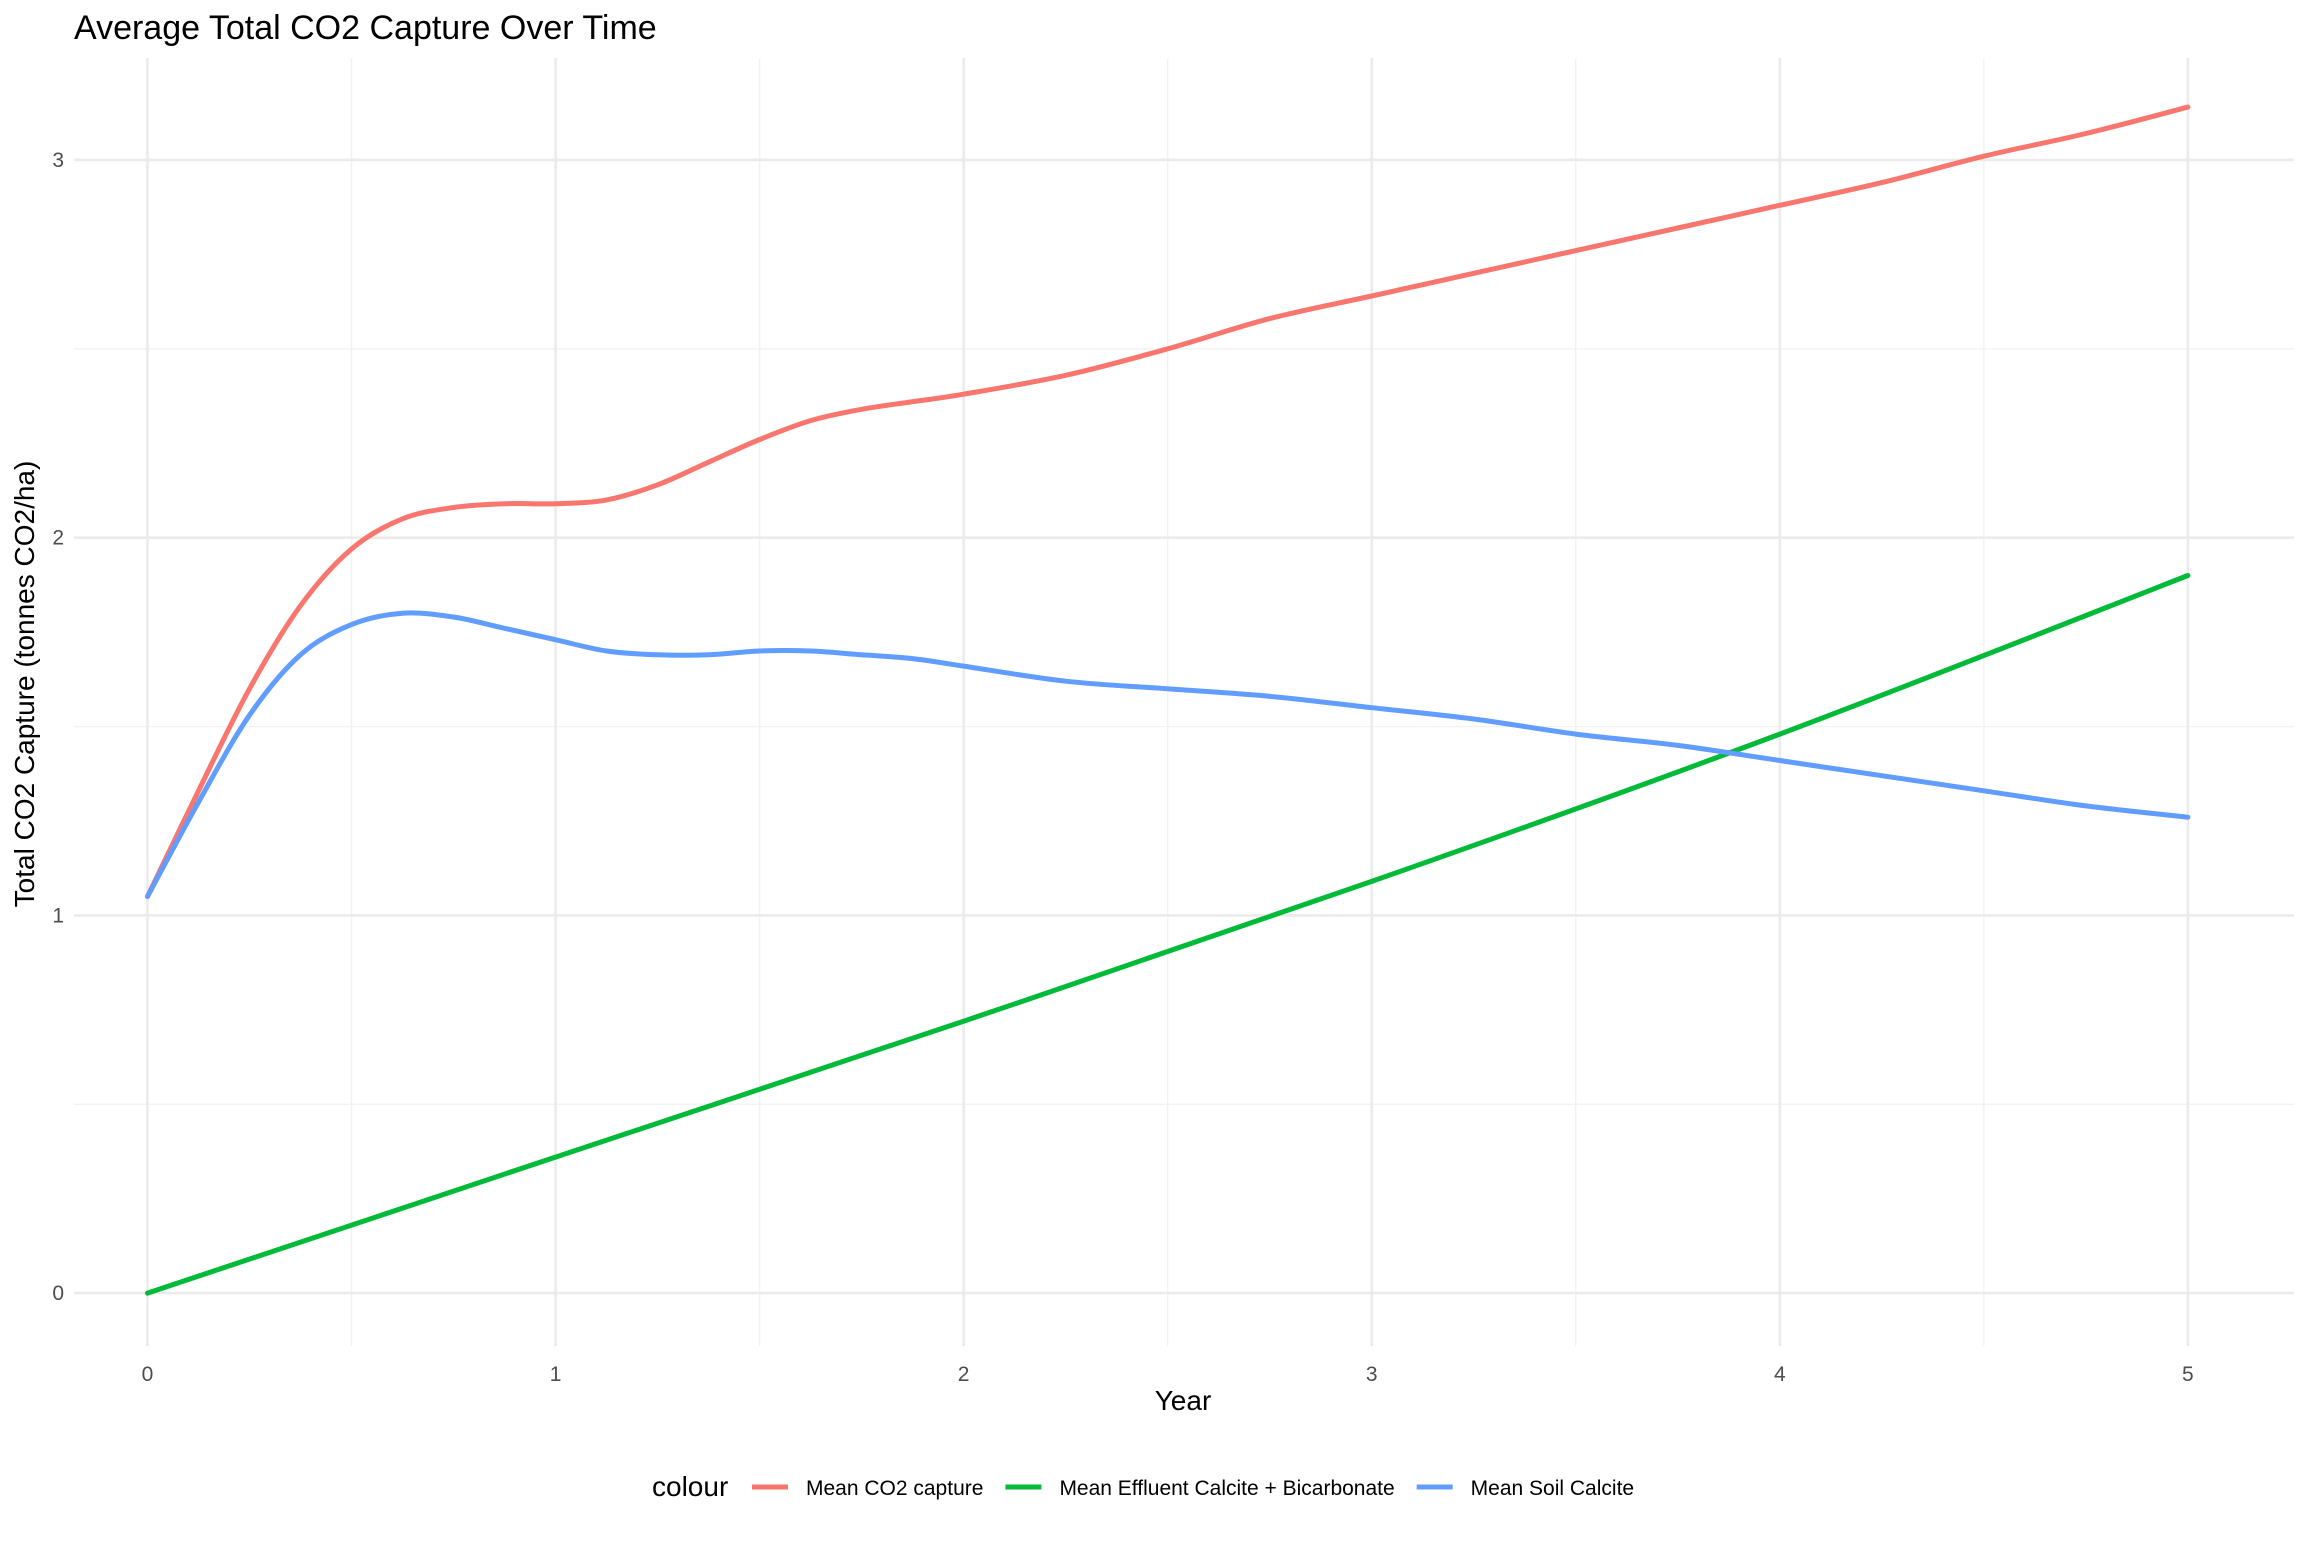 The width and height of the screenshot is (2304, 1541). I want to click on x-axis-title: Year, so click(1183, 1400).